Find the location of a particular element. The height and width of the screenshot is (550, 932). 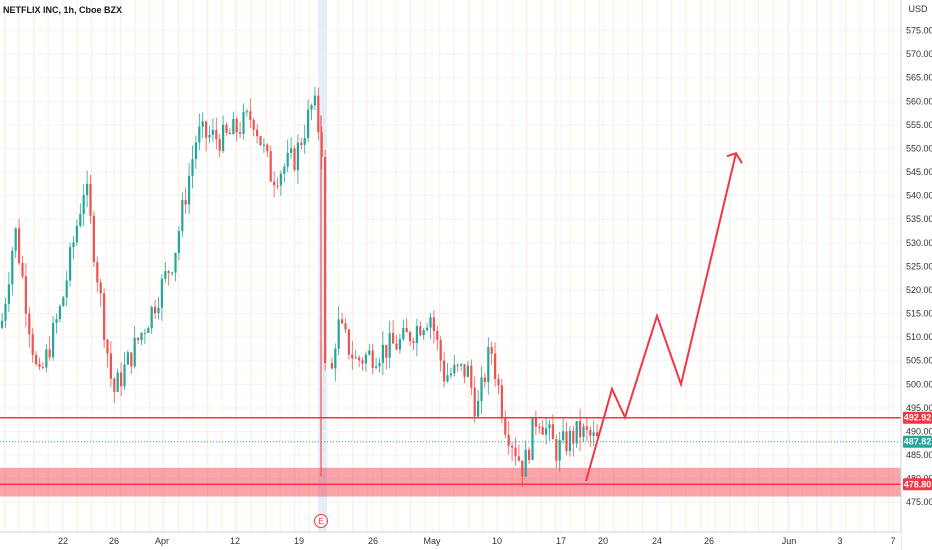

time-tick-label: 17 is located at coordinates (561, 541).